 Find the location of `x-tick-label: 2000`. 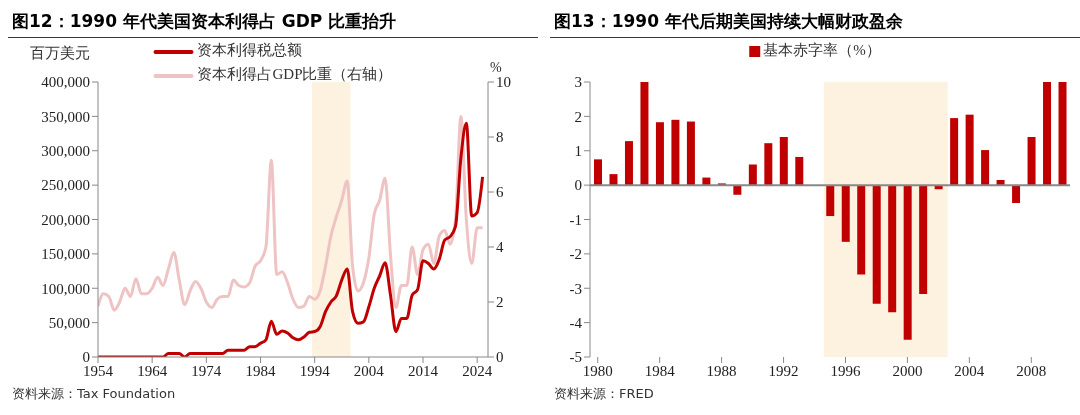

x-tick-label: 2000 is located at coordinates (907, 370).